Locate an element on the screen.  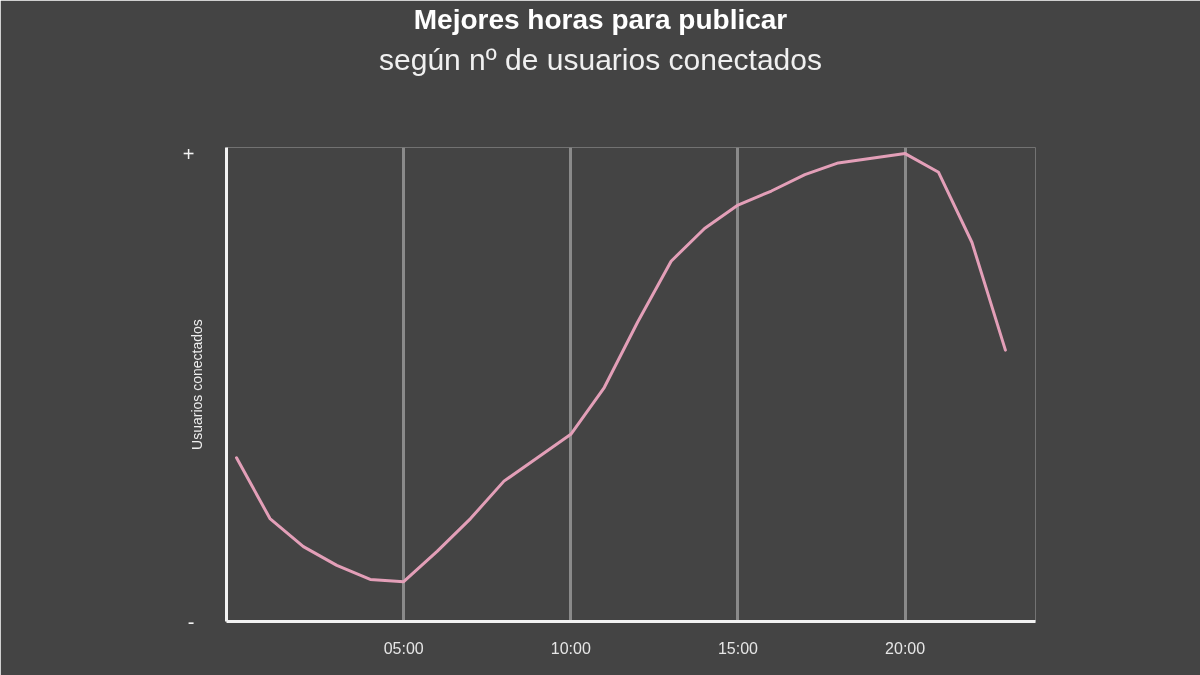
y-axis-title: Usuarios conectados is located at coordinates (196, 384).